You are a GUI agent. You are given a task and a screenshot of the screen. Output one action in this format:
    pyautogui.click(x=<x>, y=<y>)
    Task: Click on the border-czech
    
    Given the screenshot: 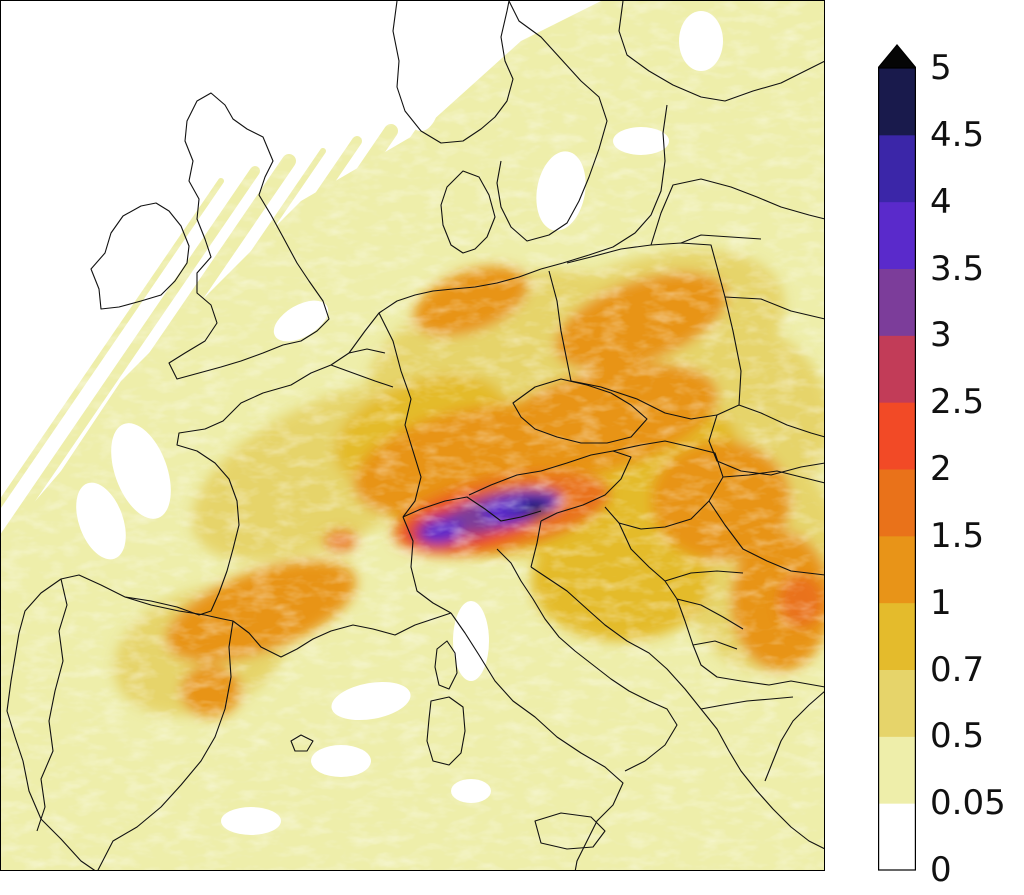 What is the action you would take?
    pyautogui.click(x=580, y=411)
    